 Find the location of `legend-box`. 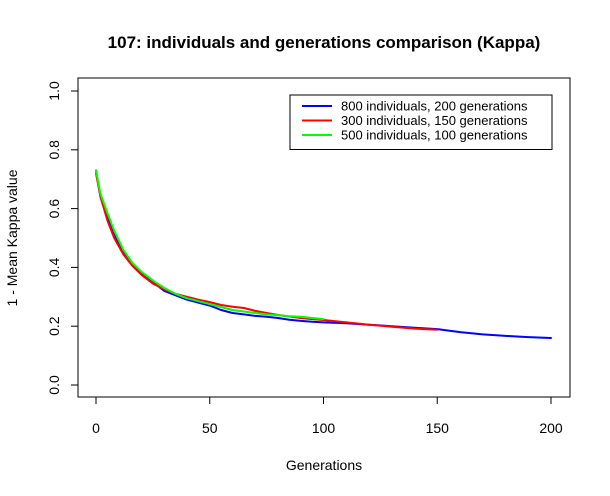

legend-box is located at coordinates (421, 122).